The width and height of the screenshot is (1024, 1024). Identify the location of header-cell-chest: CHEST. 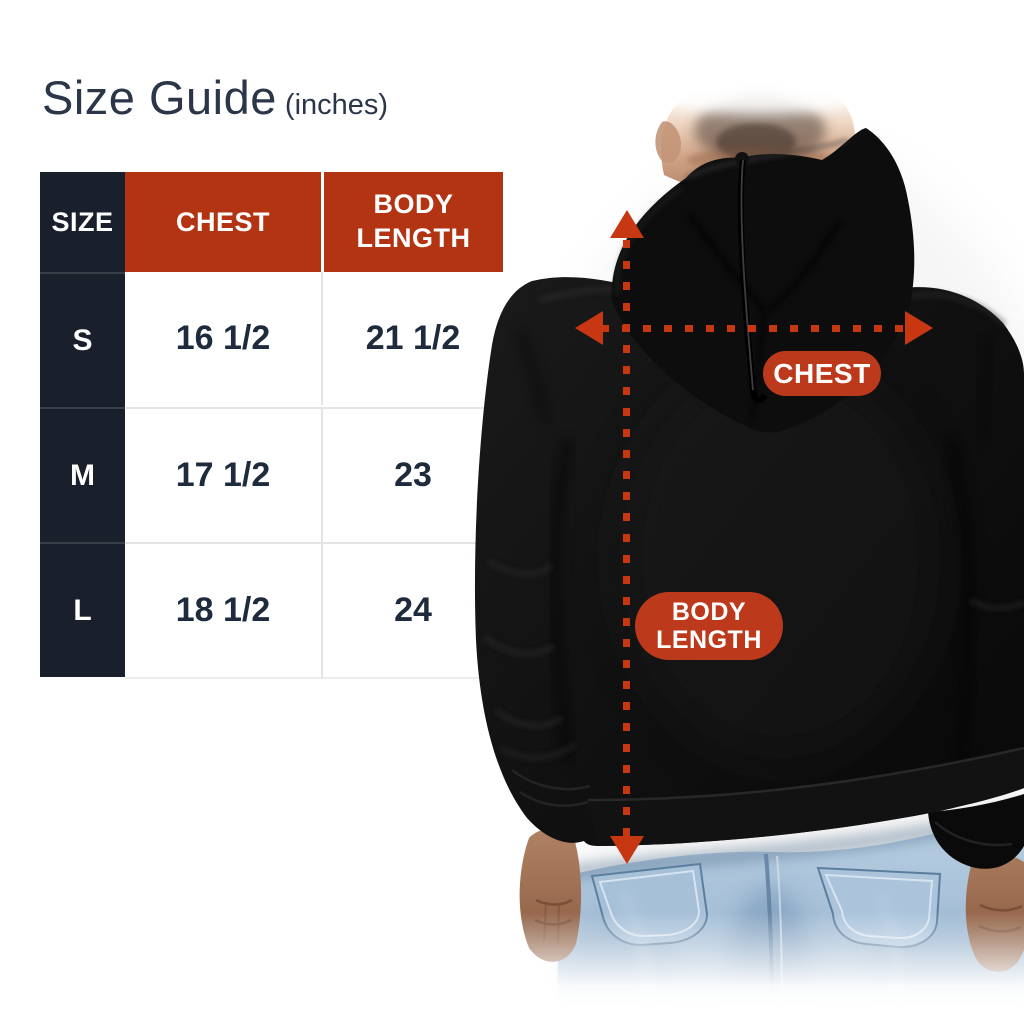
(223, 222).